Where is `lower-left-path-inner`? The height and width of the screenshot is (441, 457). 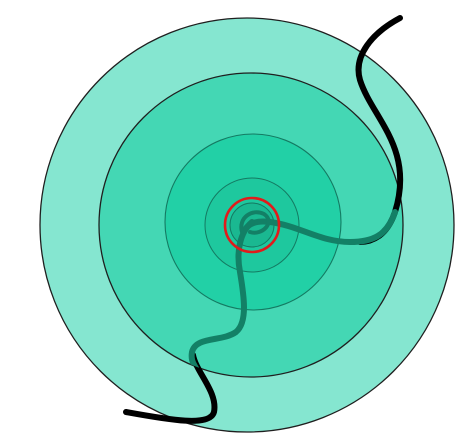 lower-left-path-inner is located at coordinates (221, 295).